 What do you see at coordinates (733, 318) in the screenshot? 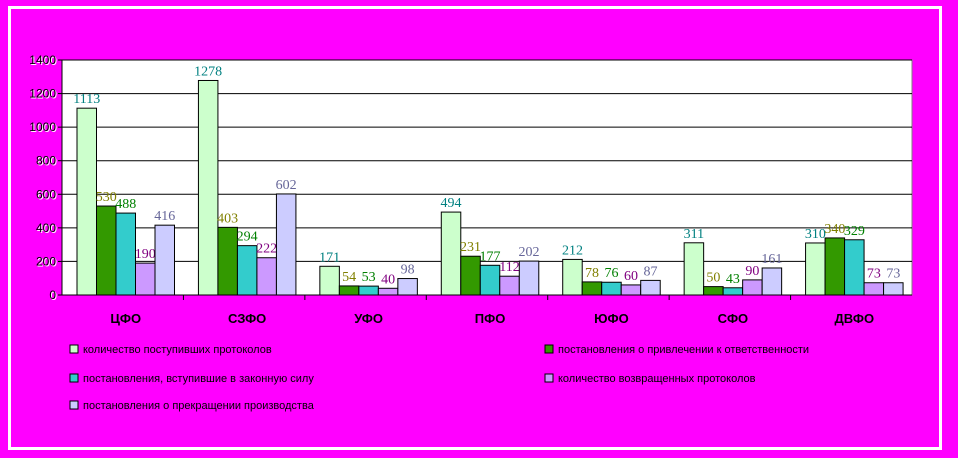
I see `x-tick-label: СФО` at bounding box center [733, 318].